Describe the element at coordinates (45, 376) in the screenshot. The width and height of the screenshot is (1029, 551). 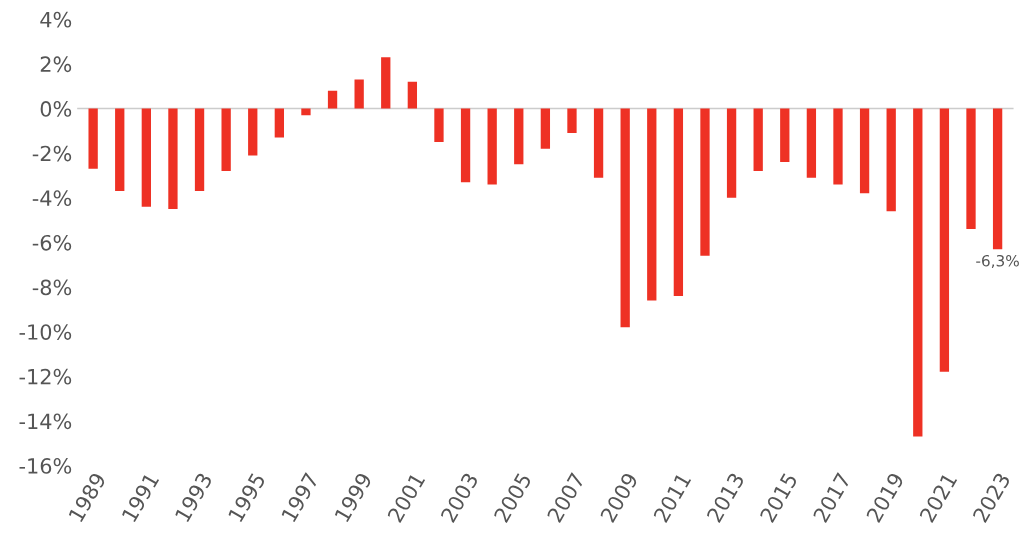
I see `y-tick-label: -12%` at that location.